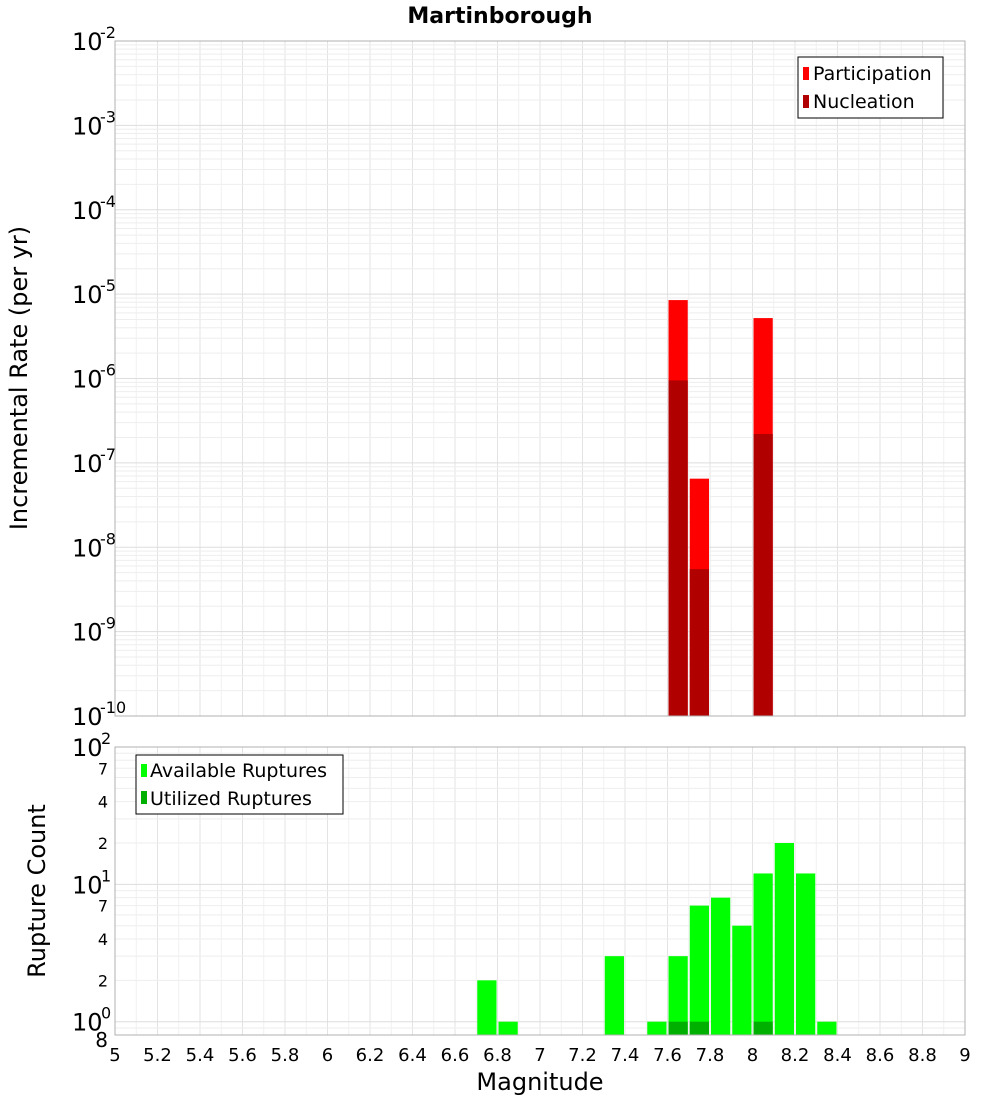 This screenshot has height=1100, width=1000. Describe the element at coordinates (200, 1055) in the screenshot. I see `x-tick-label: 5.4` at that location.